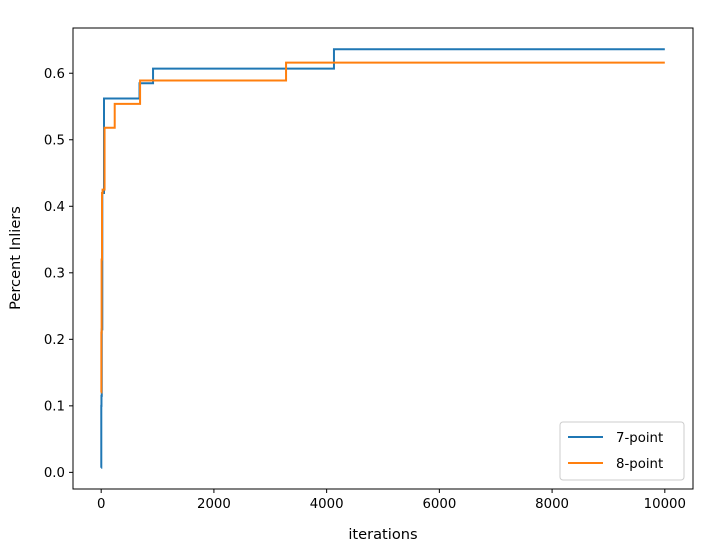  What do you see at coordinates (382, 534) in the screenshot?
I see `x-axis-label: iterations` at bounding box center [382, 534].